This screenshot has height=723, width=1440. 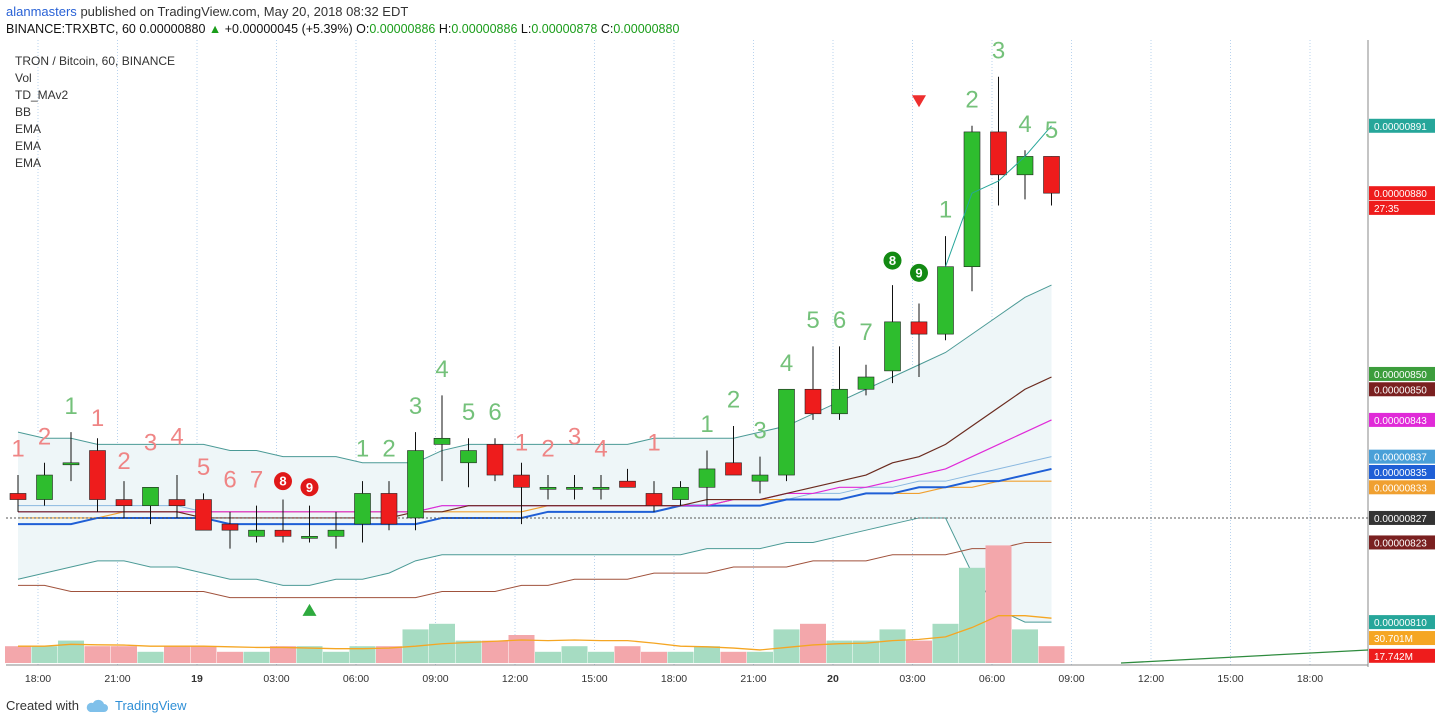 What do you see at coordinates (919, 101) in the screenshot?
I see `sell-arrow-icon` at bounding box center [919, 101].